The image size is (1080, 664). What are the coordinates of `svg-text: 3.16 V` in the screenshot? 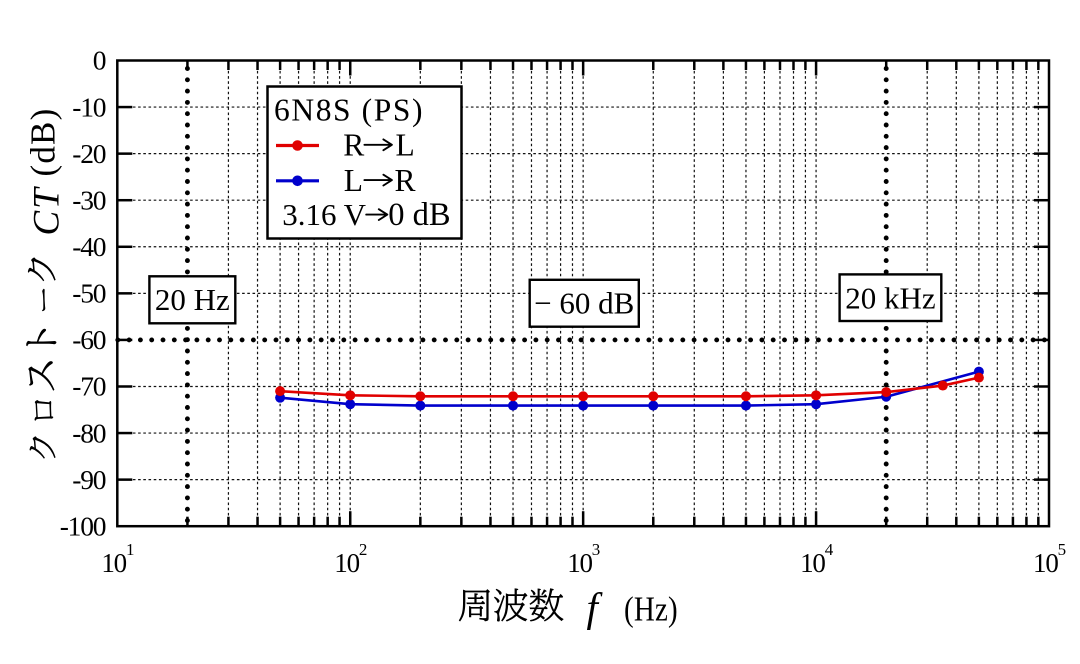 It's located at (324, 214).